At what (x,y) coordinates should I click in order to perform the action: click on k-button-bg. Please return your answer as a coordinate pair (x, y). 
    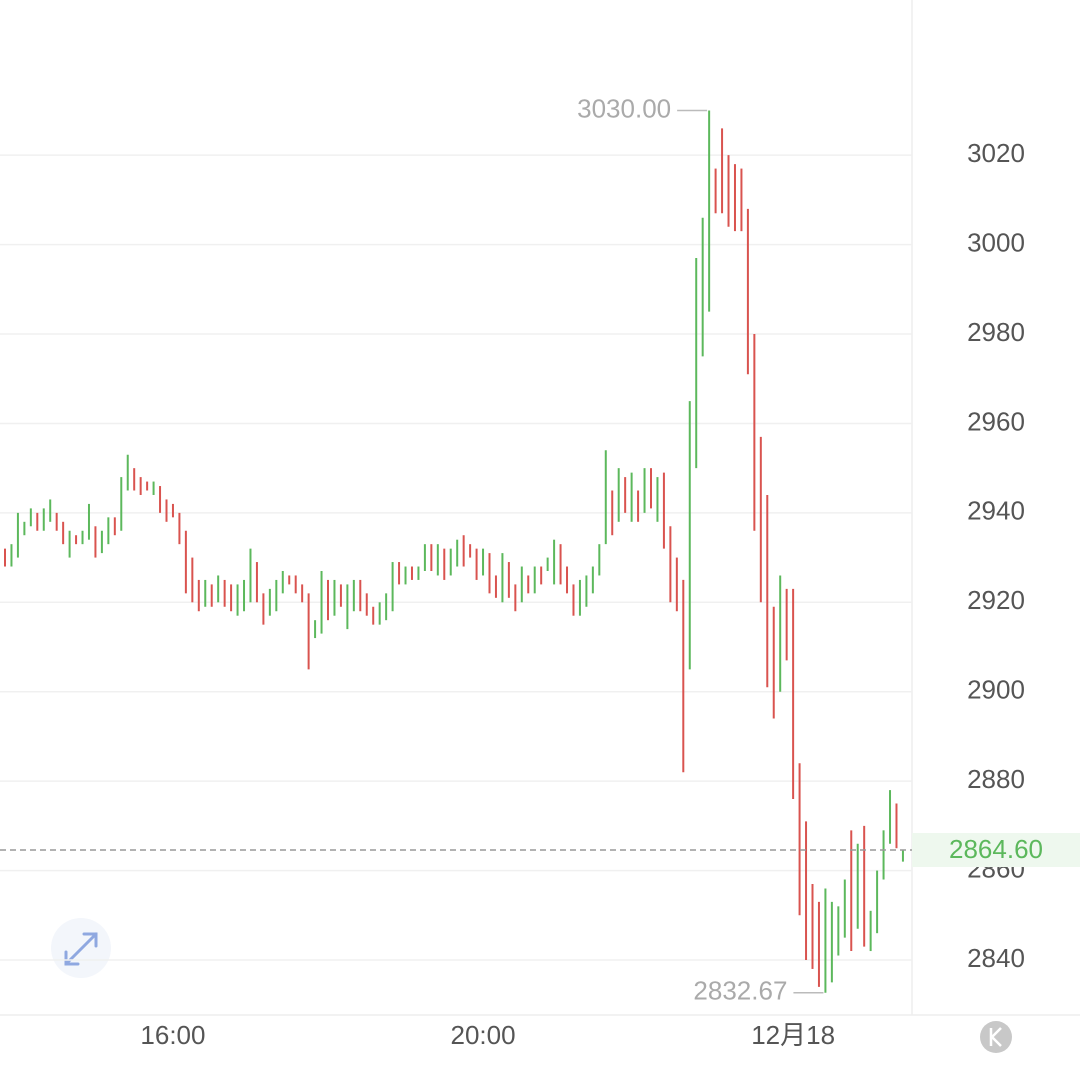
    Looking at the image, I should click on (996, 1037).